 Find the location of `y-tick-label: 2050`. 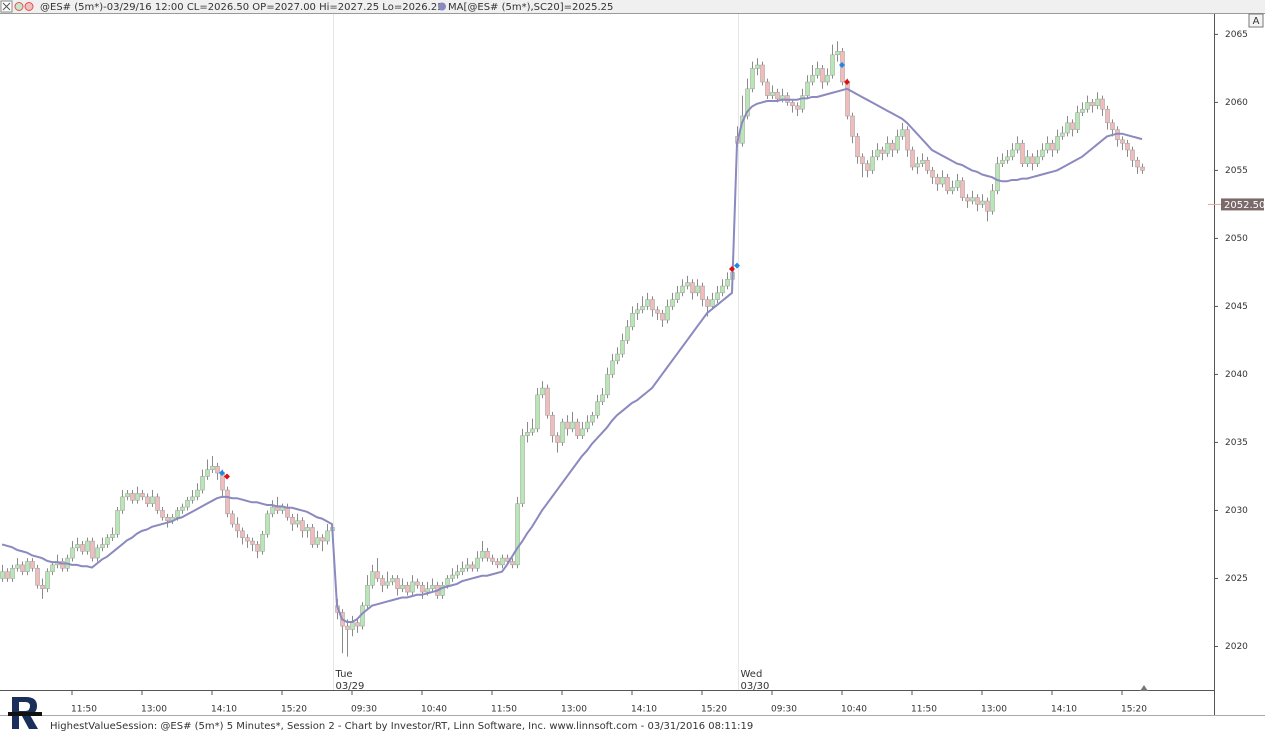

y-tick-label: 2050 is located at coordinates (1236, 239).